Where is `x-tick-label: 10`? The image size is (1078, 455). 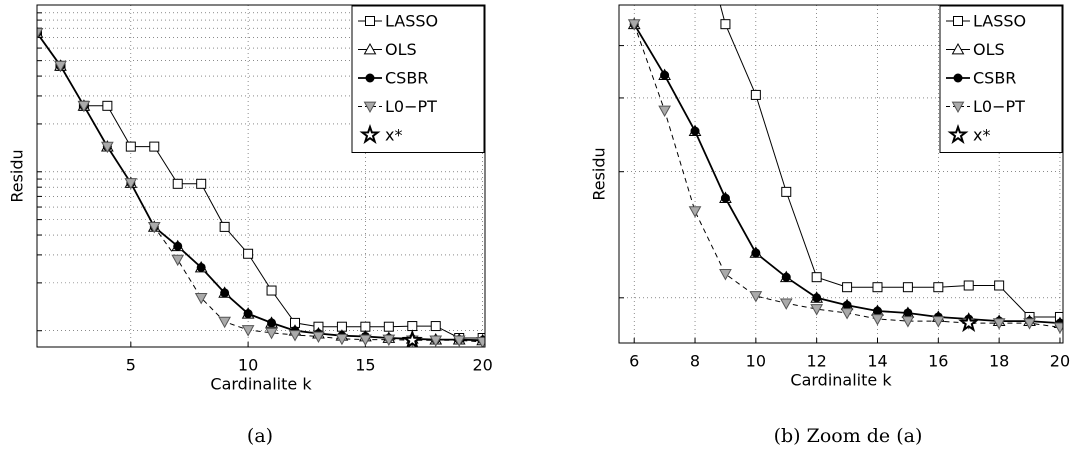 x-tick-label: 10 is located at coordinates (756, 361).